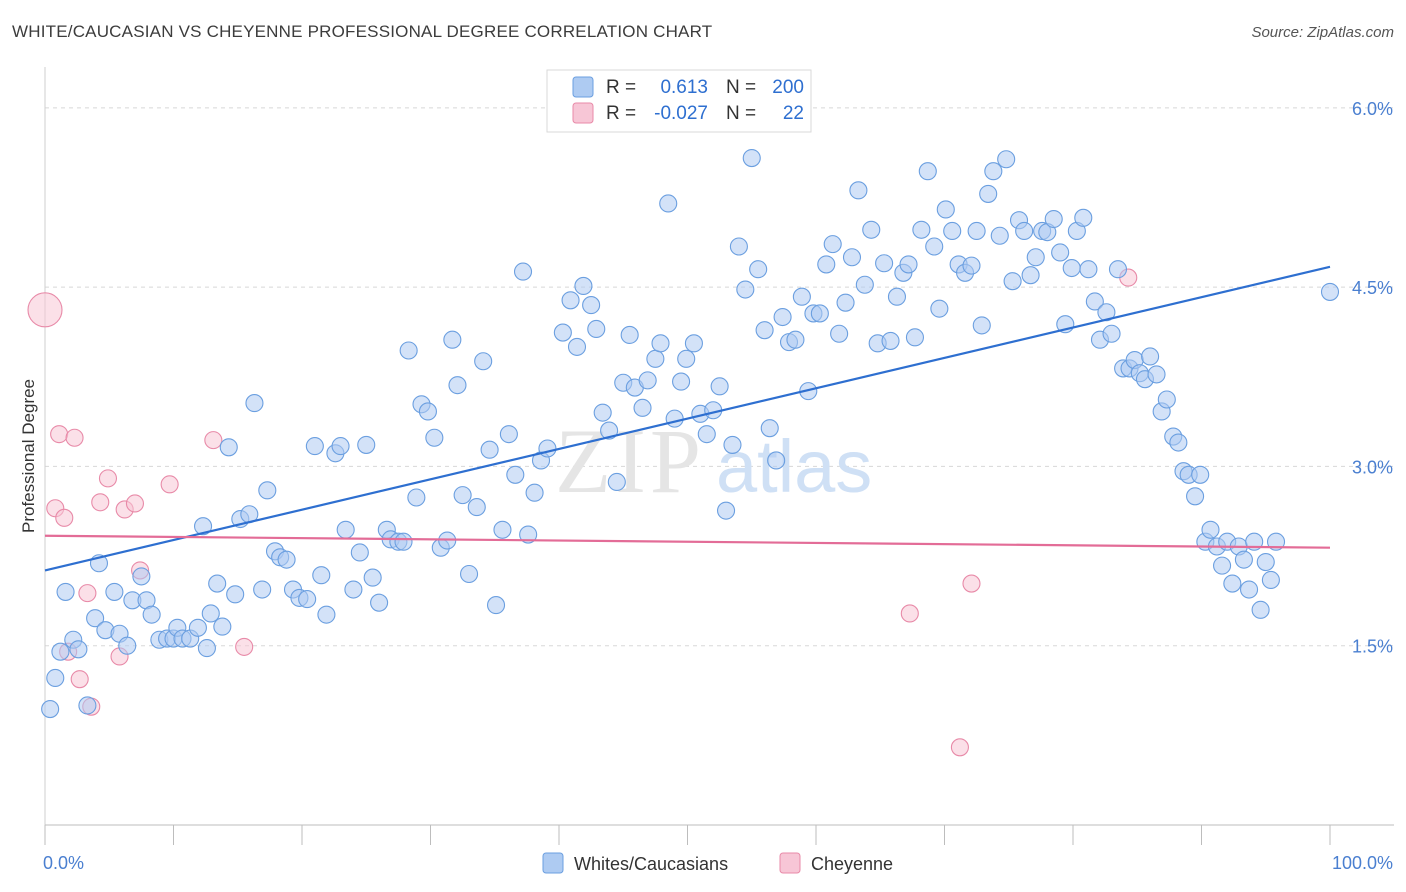 This screenshot has height=892, width=1406. Describe the element at coordinates (621, 87) in the screenshot. I see `legend-r-label-1: R =` at that location.